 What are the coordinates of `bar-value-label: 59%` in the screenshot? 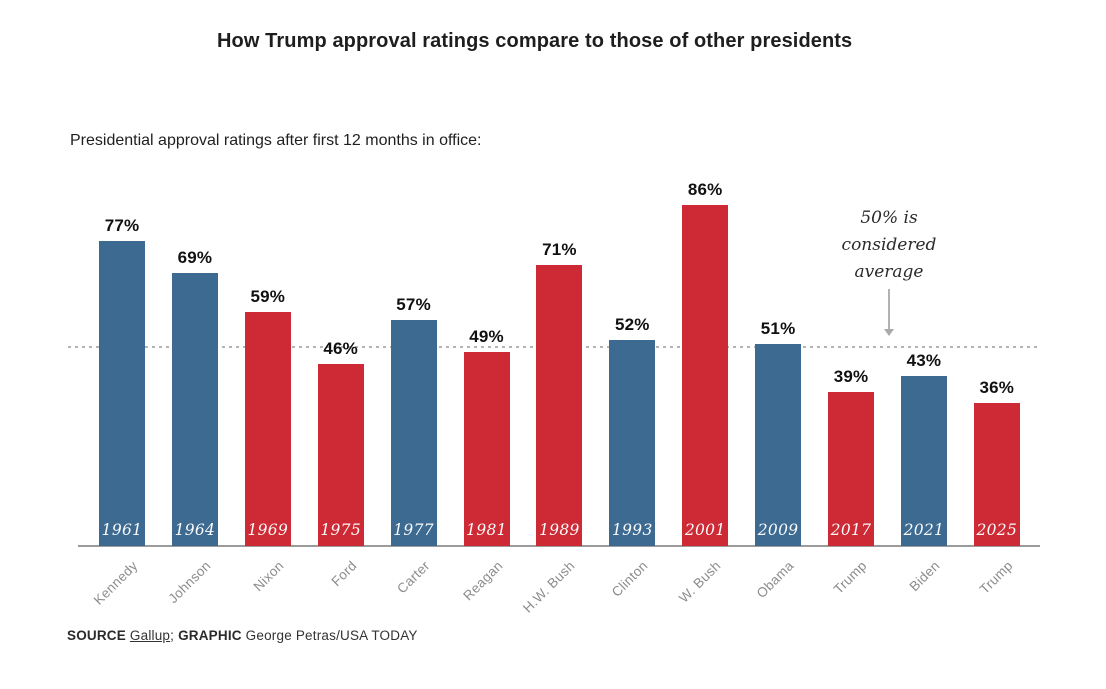 It's located at (268, 296).